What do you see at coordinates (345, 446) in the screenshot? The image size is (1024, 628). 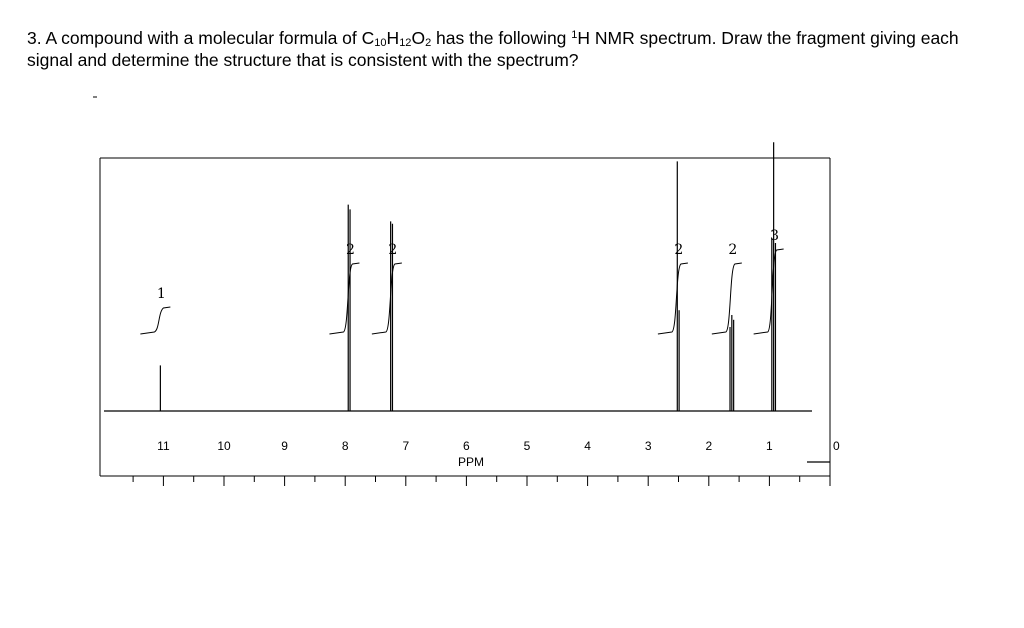 I see `x-tick-label: 8` at bounding box center [345, 446].